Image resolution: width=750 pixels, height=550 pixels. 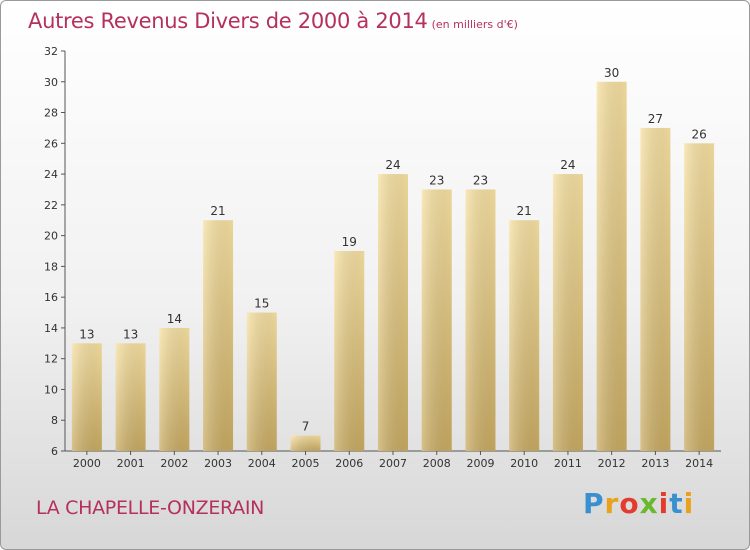 What do you see at coordinates (698, 134) in the screenshot?
I see `data-label: 26` at bounding box center [698, 134].